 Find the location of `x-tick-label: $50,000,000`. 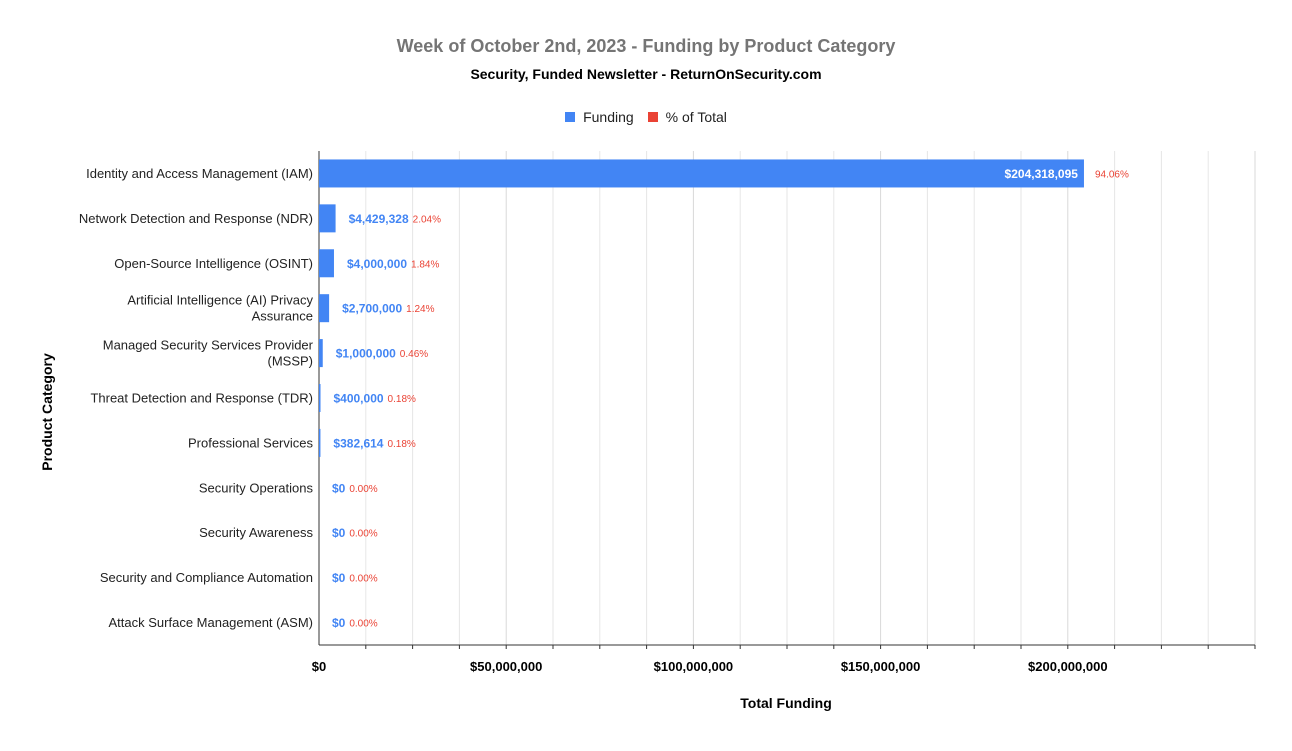

x-tick-label: $50,000,000 is located at coordinates (506, 666).